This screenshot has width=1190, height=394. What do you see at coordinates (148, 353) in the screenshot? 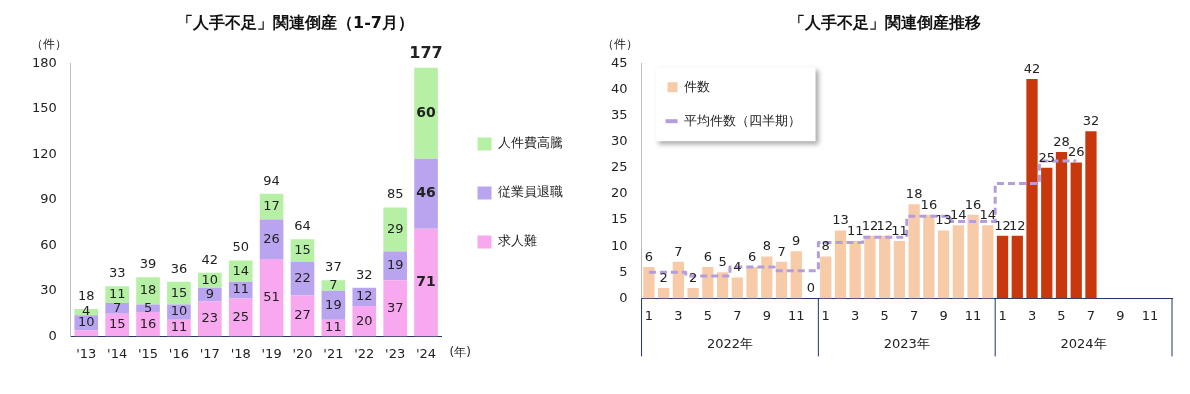
I see `x-tick-label: '15` at bounding box center [148, 353].